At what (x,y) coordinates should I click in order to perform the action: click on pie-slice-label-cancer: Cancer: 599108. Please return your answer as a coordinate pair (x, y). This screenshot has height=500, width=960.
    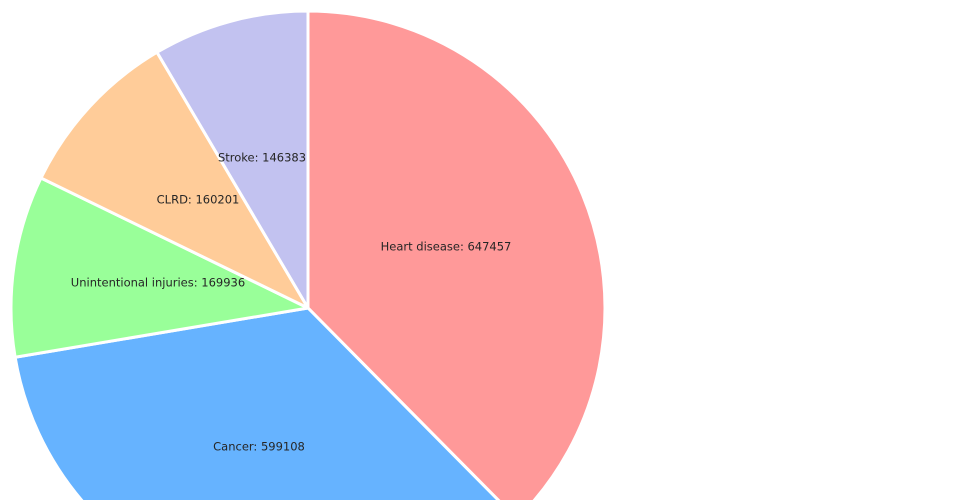
    Looking at the image, I should click on (259, 447).